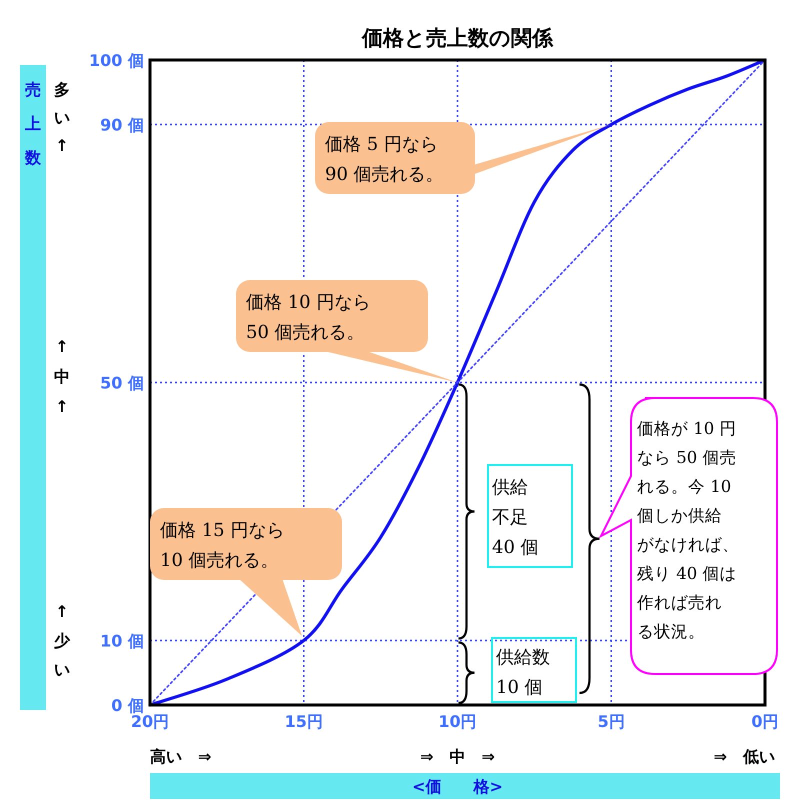 The image size is (803, 803). I want to click on text: 高い ⇒, so click(181, 756).